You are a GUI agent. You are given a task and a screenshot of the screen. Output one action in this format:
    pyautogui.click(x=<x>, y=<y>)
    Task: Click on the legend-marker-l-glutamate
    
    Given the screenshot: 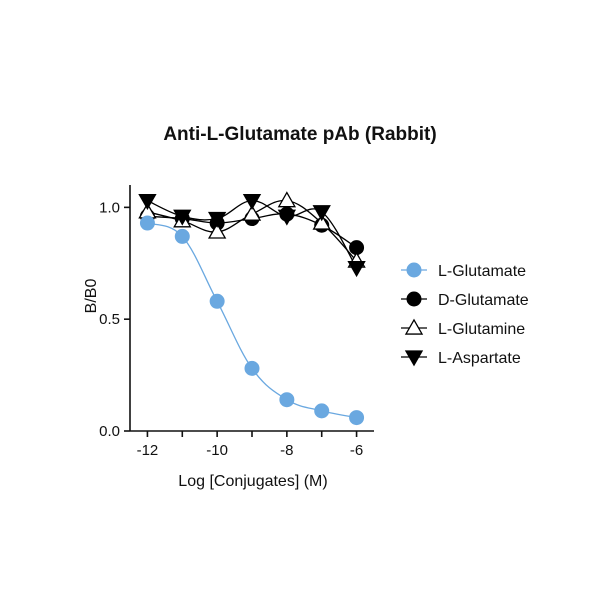 What is the action you would take?
    pyautogui.click(x=414, y=270)
    